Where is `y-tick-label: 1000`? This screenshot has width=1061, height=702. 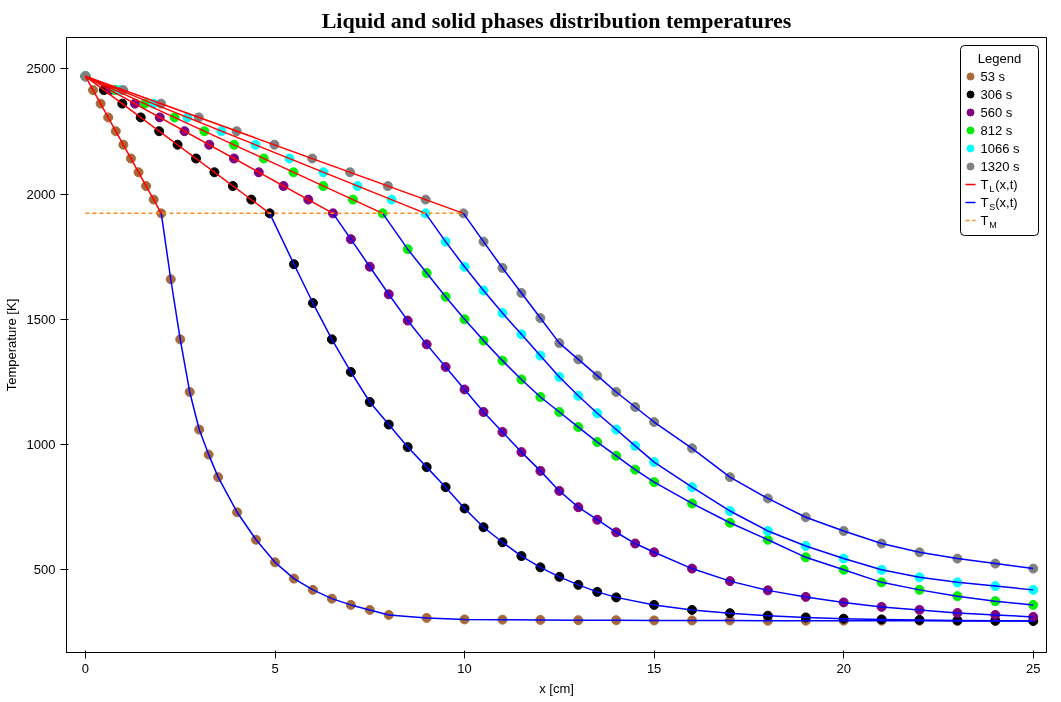
y-tick-label: 1000 is located at coordinates (41, 445).